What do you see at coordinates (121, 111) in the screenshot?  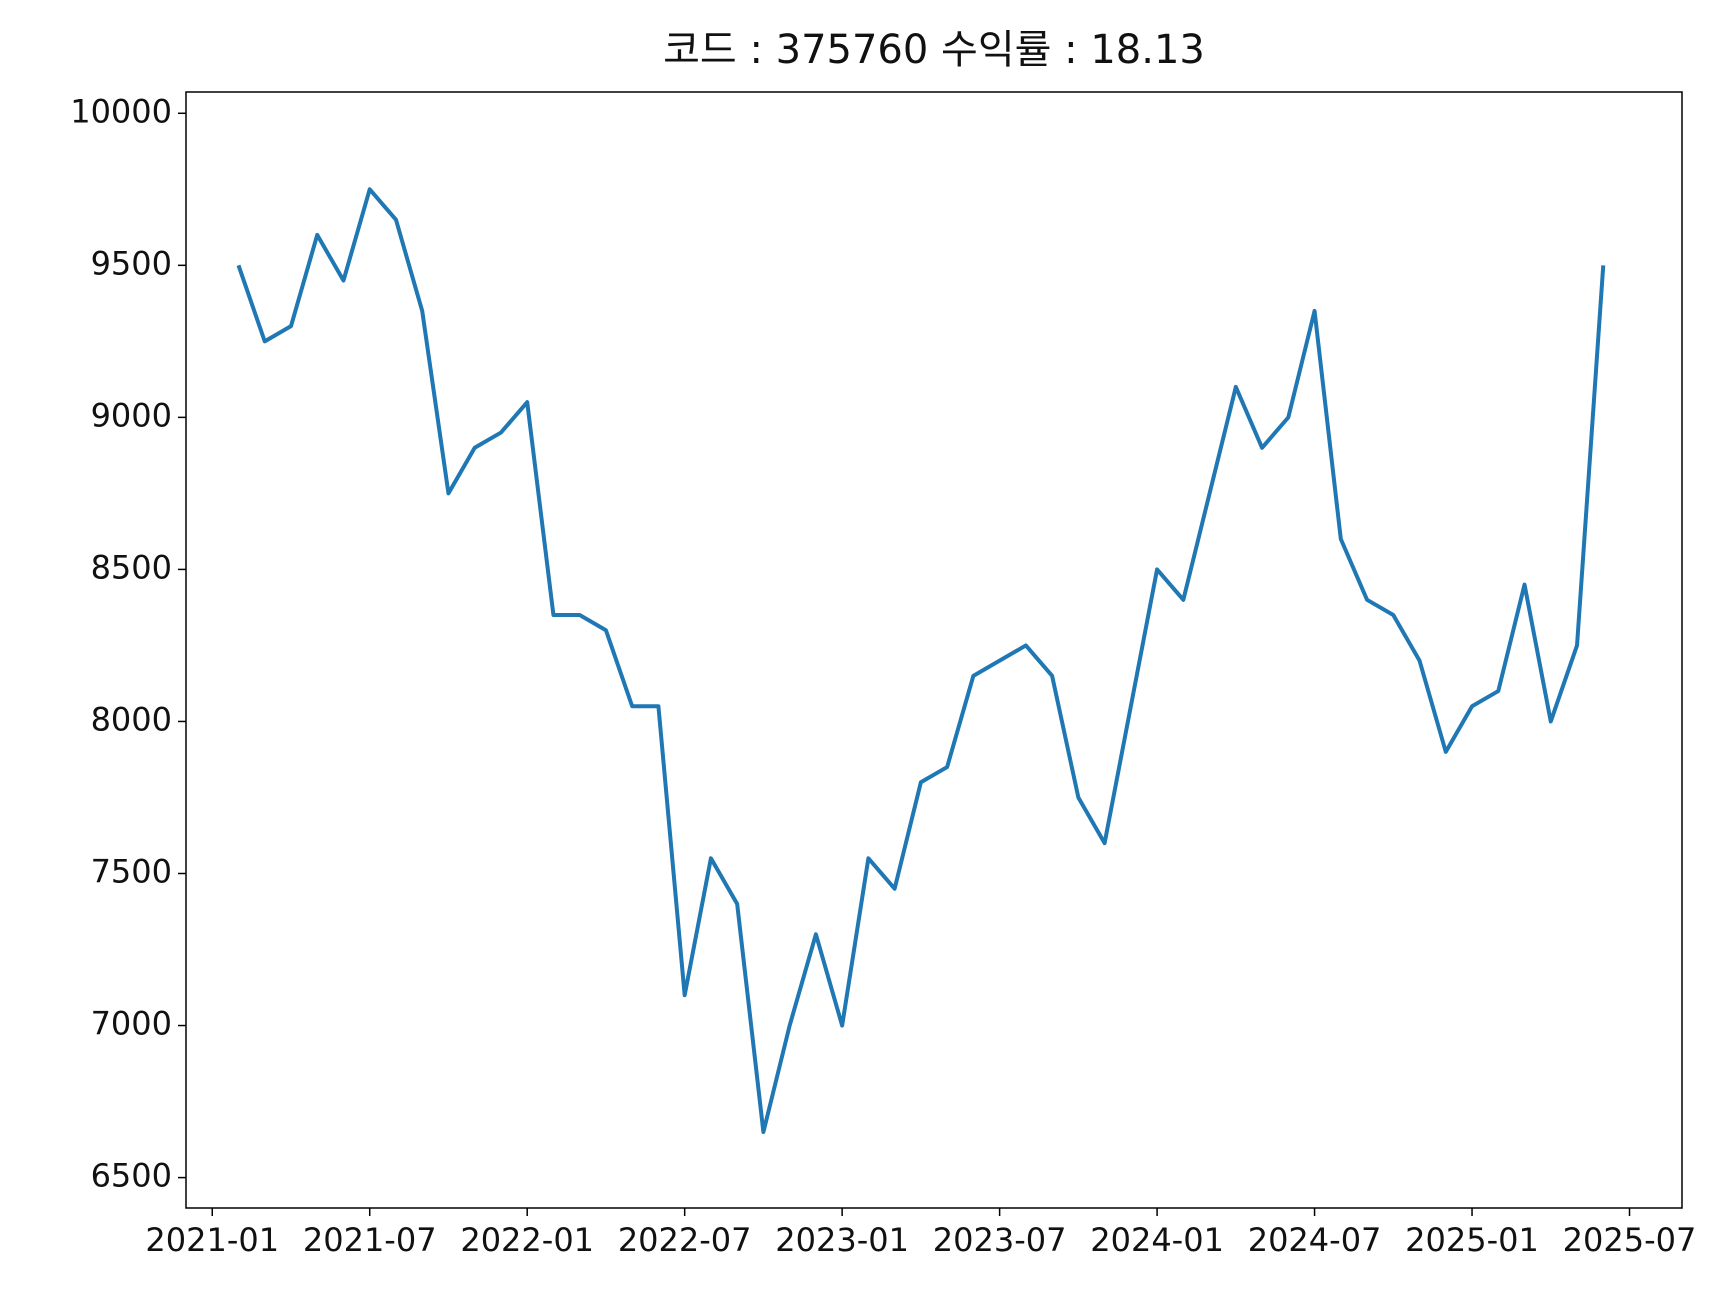 I see `y-tick-label: 10000` at bounding box center [121, 111].